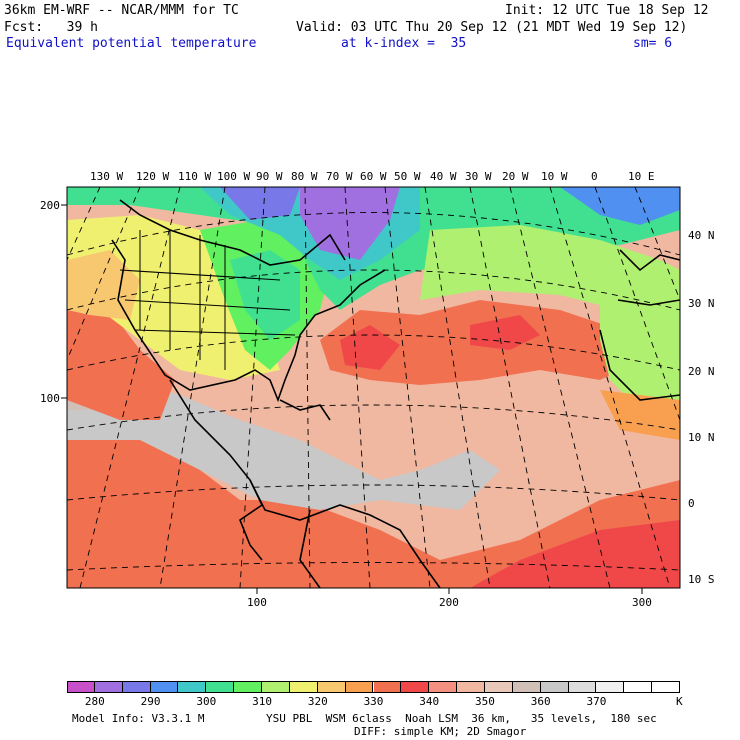 The image size is (740, 740). What do you see at coordinates (596, 701) in the screenshot?
I see `colorbar-label: 370` at bounding box center [596, 701].